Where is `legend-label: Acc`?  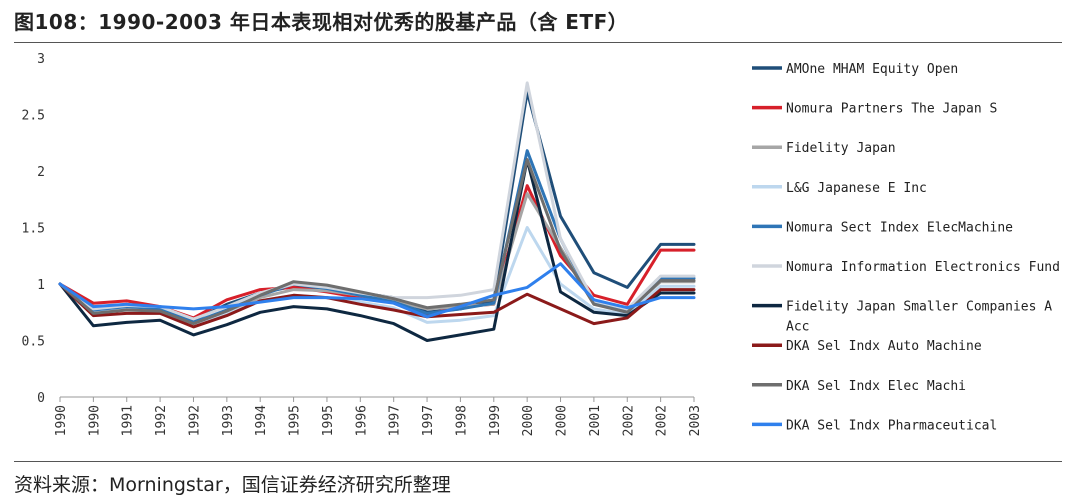
legend-label: Acc is located at coordinates (797, 327).